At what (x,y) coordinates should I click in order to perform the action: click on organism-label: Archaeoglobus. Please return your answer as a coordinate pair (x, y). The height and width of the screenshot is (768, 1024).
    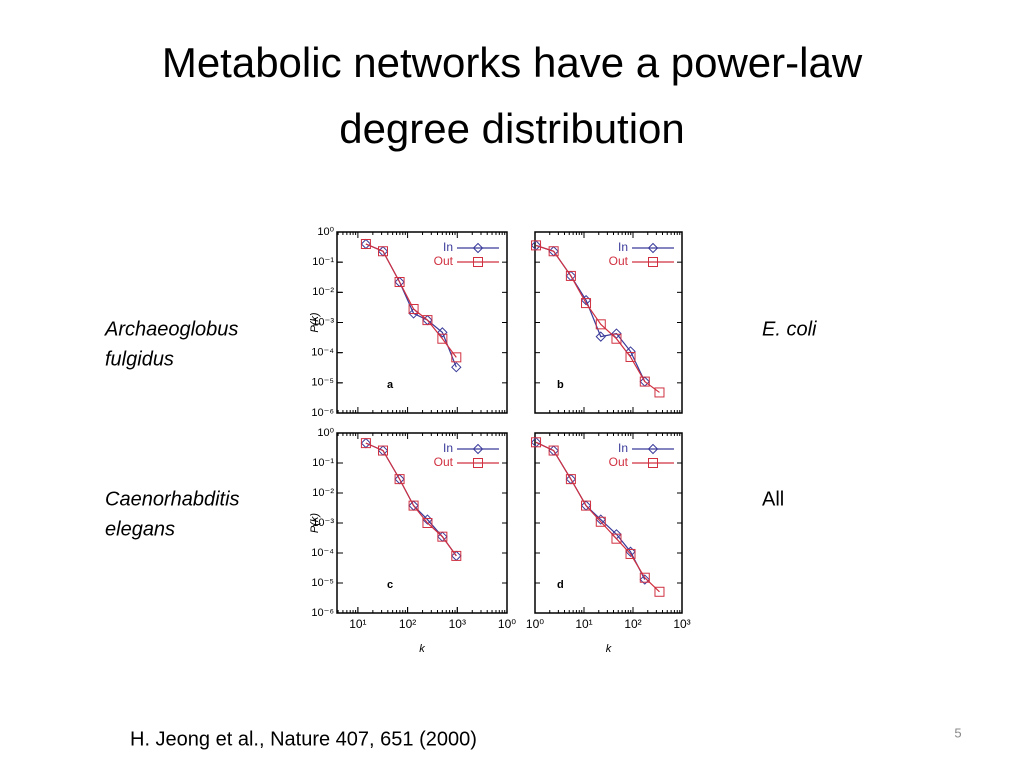
    Looking at the image, I should click on (171, 329).